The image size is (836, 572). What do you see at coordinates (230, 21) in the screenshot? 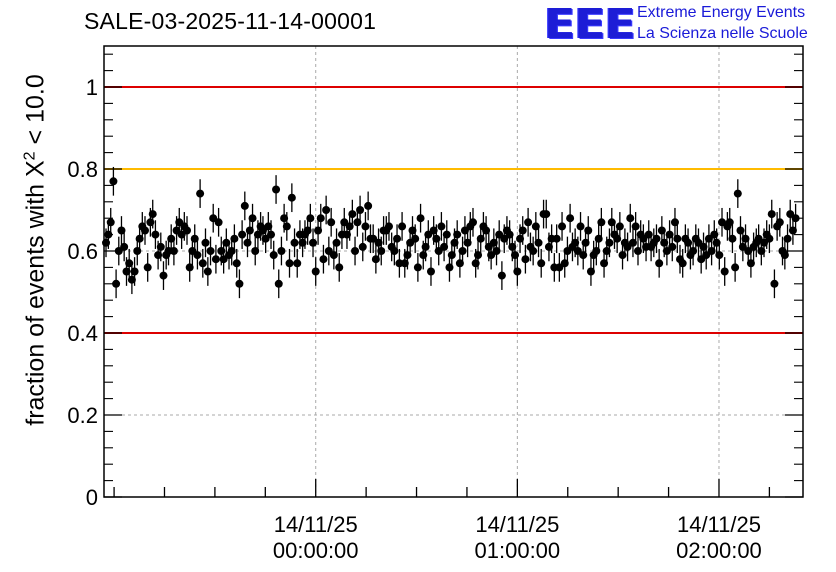
I see `chart-title: SALE-03-2025-11-14-00001` at bounding box center [230, 21].